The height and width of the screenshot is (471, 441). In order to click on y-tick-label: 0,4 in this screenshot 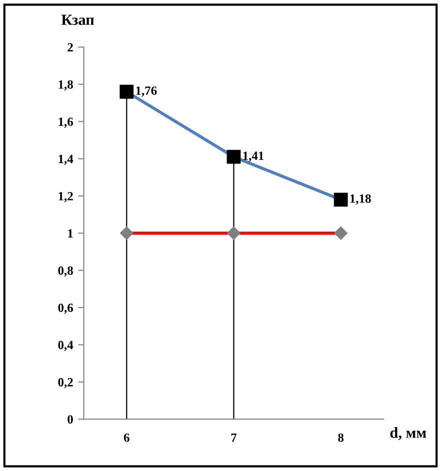, I will do `click(66, 346)`.